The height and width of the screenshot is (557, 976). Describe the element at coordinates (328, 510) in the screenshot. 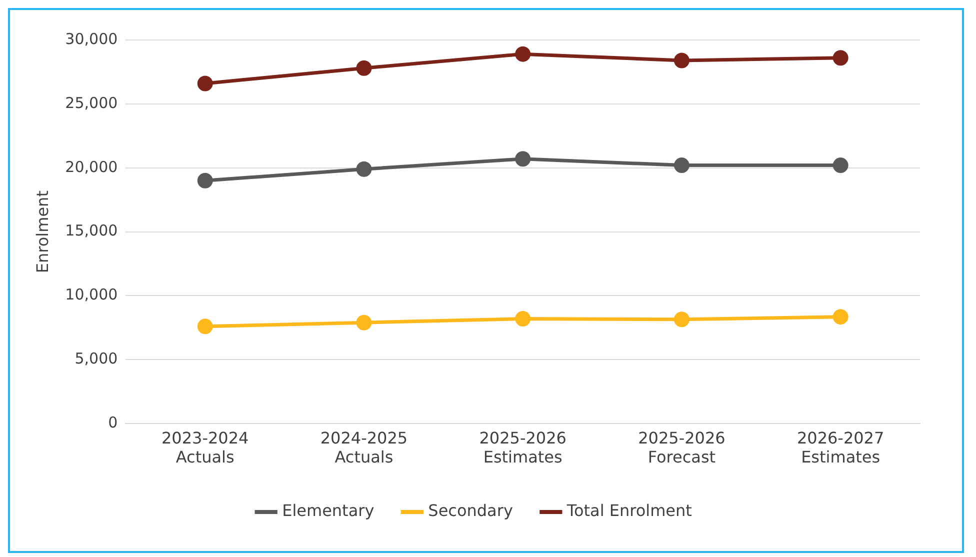

I see `legend-label: Elementary` at that location.